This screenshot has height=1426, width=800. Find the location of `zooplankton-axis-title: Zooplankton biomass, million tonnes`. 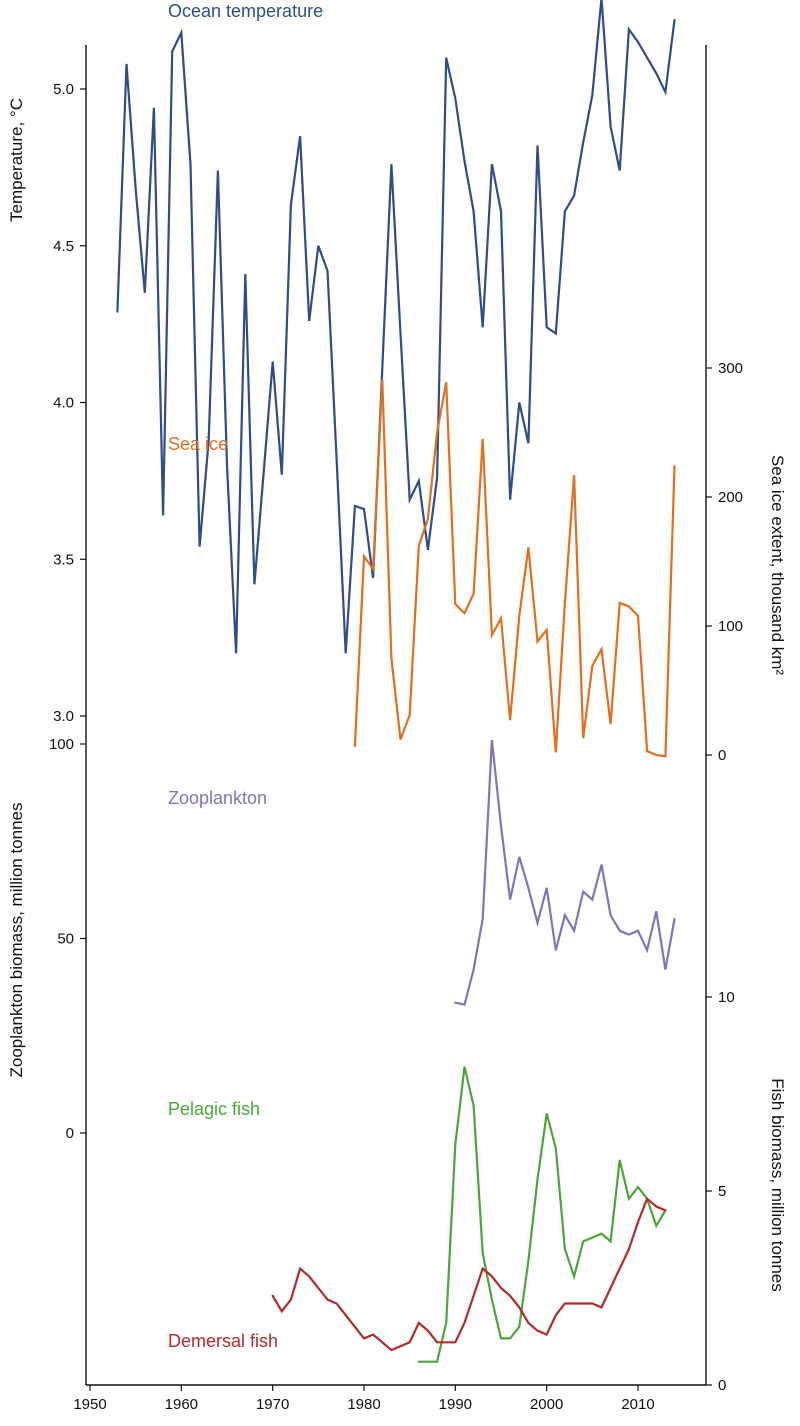

zooplankton-axis-title: Zooplankton biomass, million tonnes is located at coordinates (16, 940).